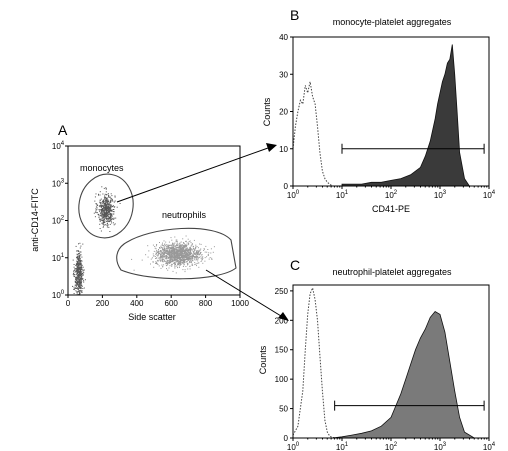 The height and width of the screenshot is (451, 508). Describe the element at coordinates (283, 316) in the screenshot. I see `arrowhead-c-icon` at that location.